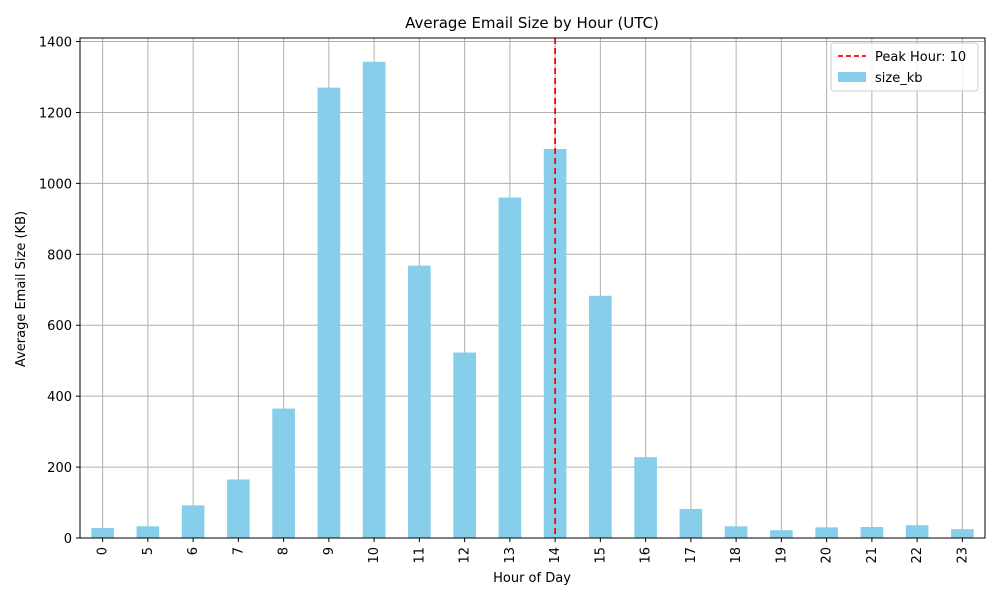 The width and height of the screenshot is (1000, 604). I want to click on x-tick-label: 17, so click(691, 555).